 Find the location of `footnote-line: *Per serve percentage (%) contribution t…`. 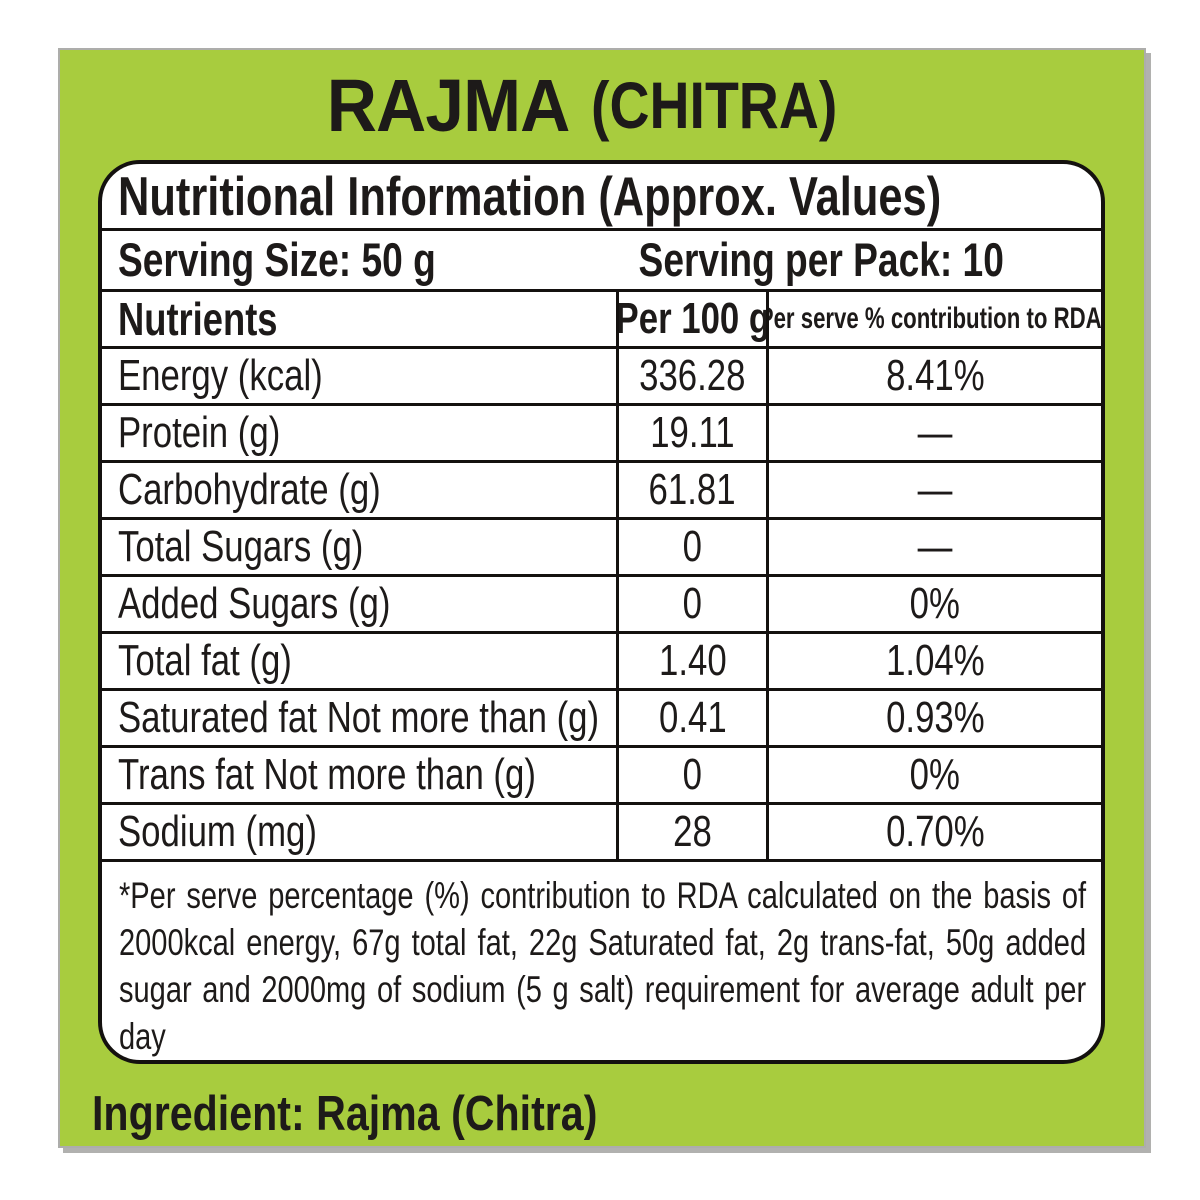

footnote-line: *Per serve percentage (%) contribution t… is located at coordinates (603, 896).